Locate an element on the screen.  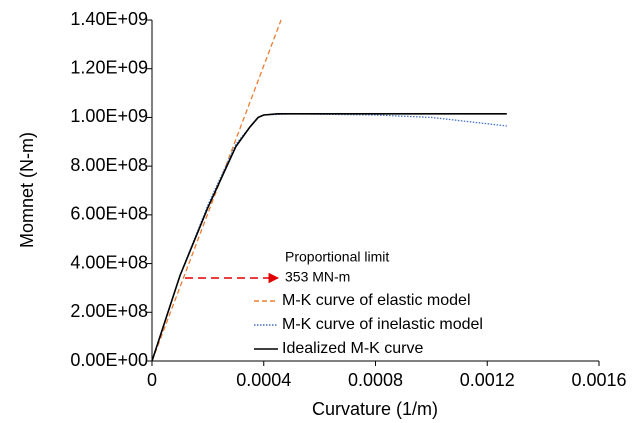
y-axis-label: Momnet (N-m) is located at coordinates (27, 190).